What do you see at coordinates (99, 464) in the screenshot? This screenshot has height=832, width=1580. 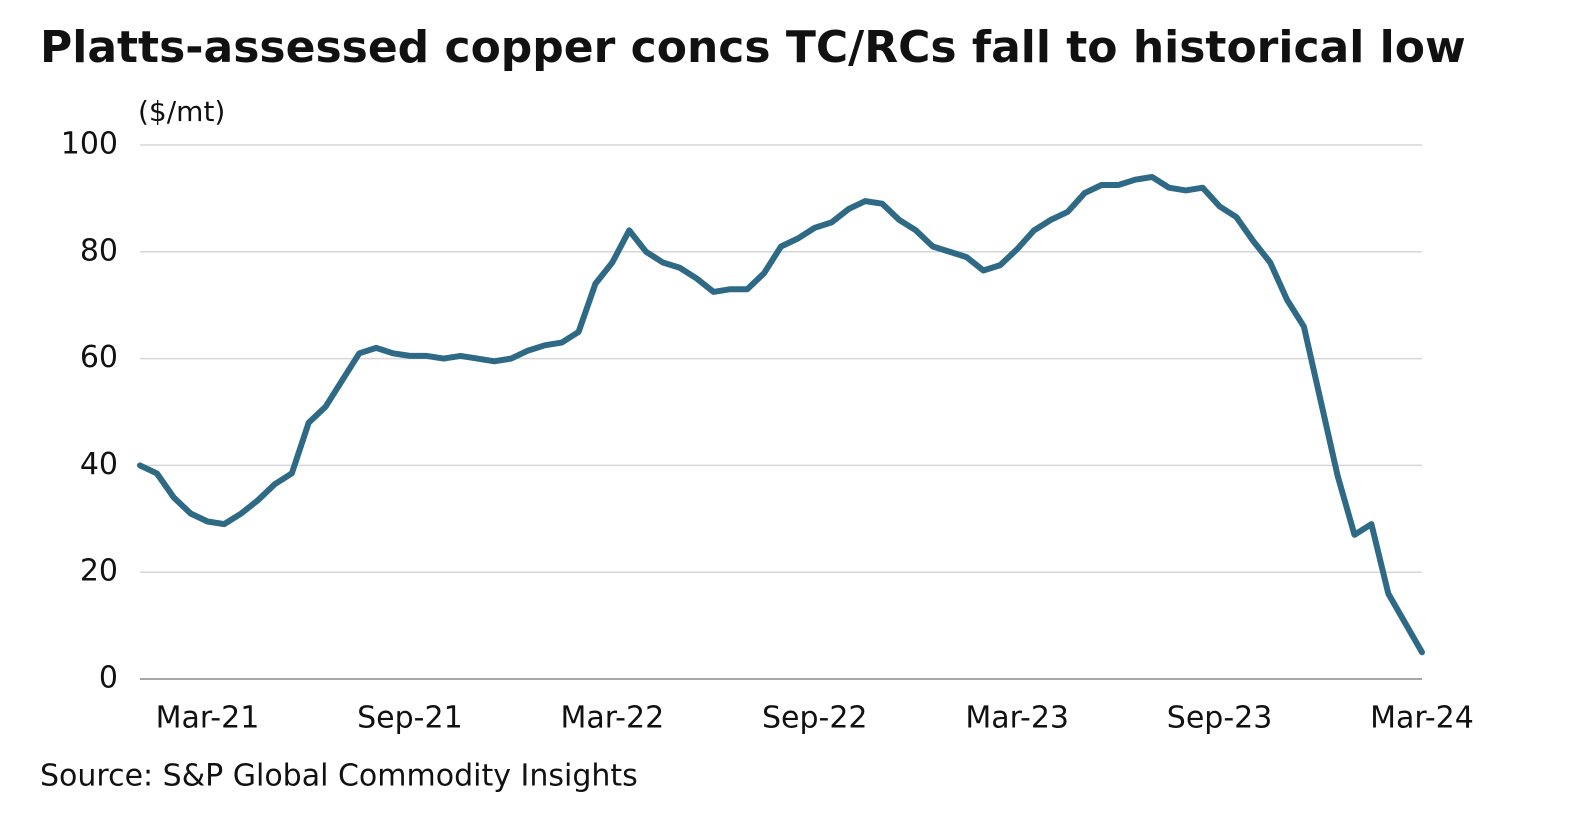 I see `y-tick-label: 40` at bounding box center [99, 464].